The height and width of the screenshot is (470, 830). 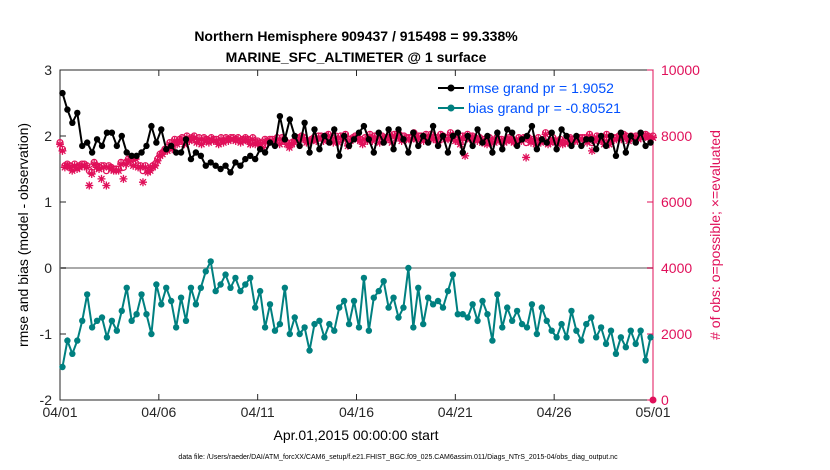 I want to click on x-tick-label: 04/06, so click(x=158, y=412).